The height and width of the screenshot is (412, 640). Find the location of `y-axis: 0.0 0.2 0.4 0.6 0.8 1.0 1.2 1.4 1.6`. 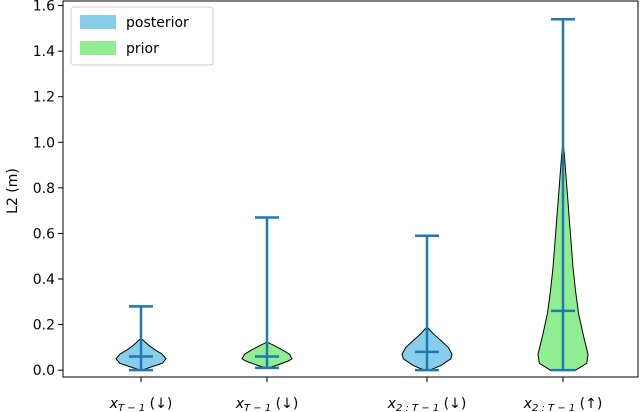

y-axis: 0.0 0.2 0.4 0.6 0.8 1.0 1.2 1.4 1.6 is located at coordinates (48, 189).